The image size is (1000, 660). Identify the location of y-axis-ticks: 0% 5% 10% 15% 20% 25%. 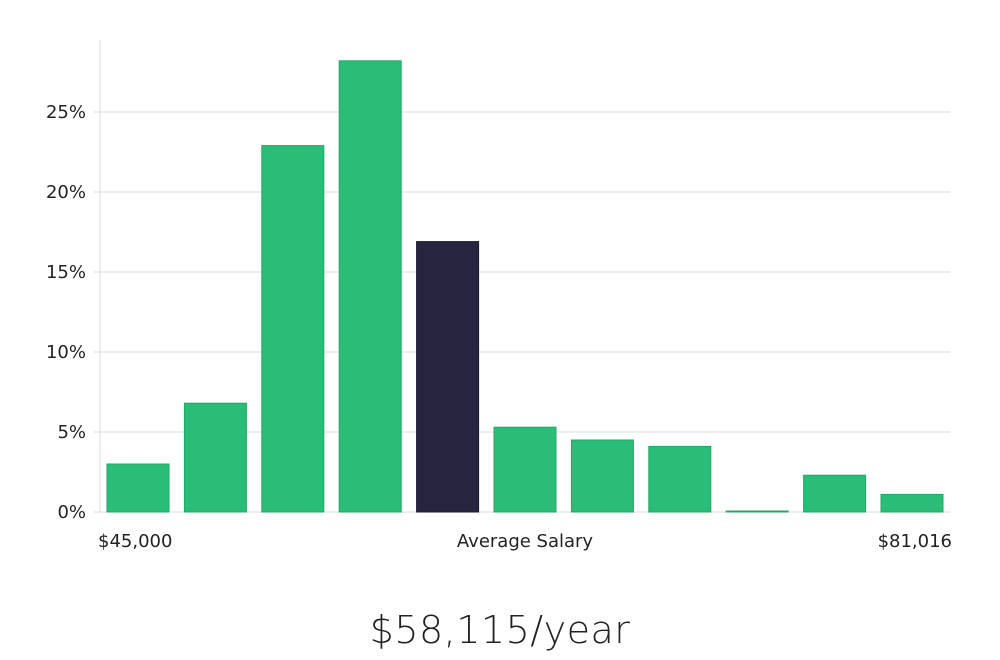
(73, 312).